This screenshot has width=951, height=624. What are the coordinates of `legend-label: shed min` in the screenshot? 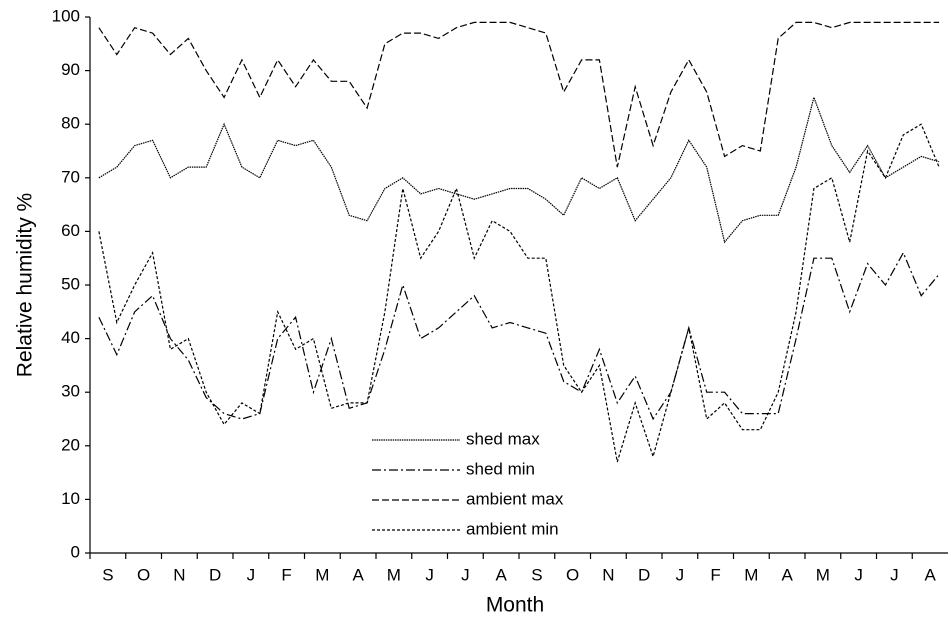 It's located at (500, 468).